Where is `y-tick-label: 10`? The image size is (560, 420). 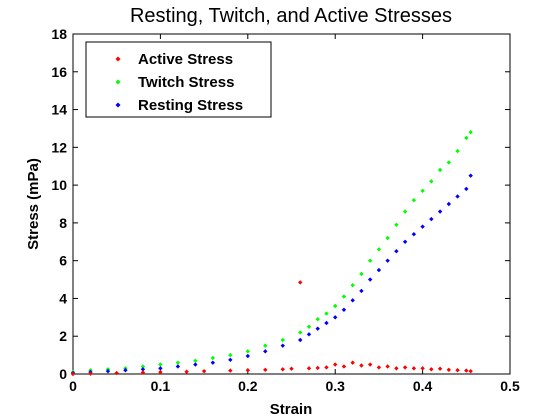 y-tick-label: 10 is located at coordinates (59, 185).